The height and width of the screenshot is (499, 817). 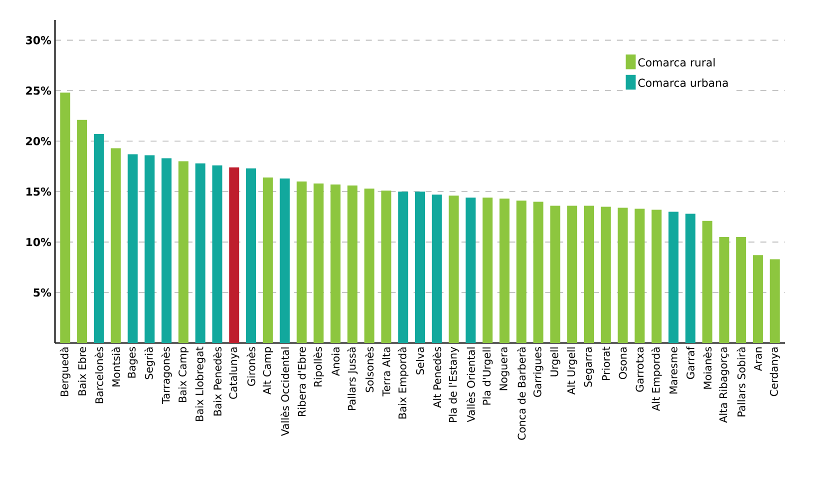 I want to click on x-tick-label: Pla de l'Estany, so click(x=453, y=384).